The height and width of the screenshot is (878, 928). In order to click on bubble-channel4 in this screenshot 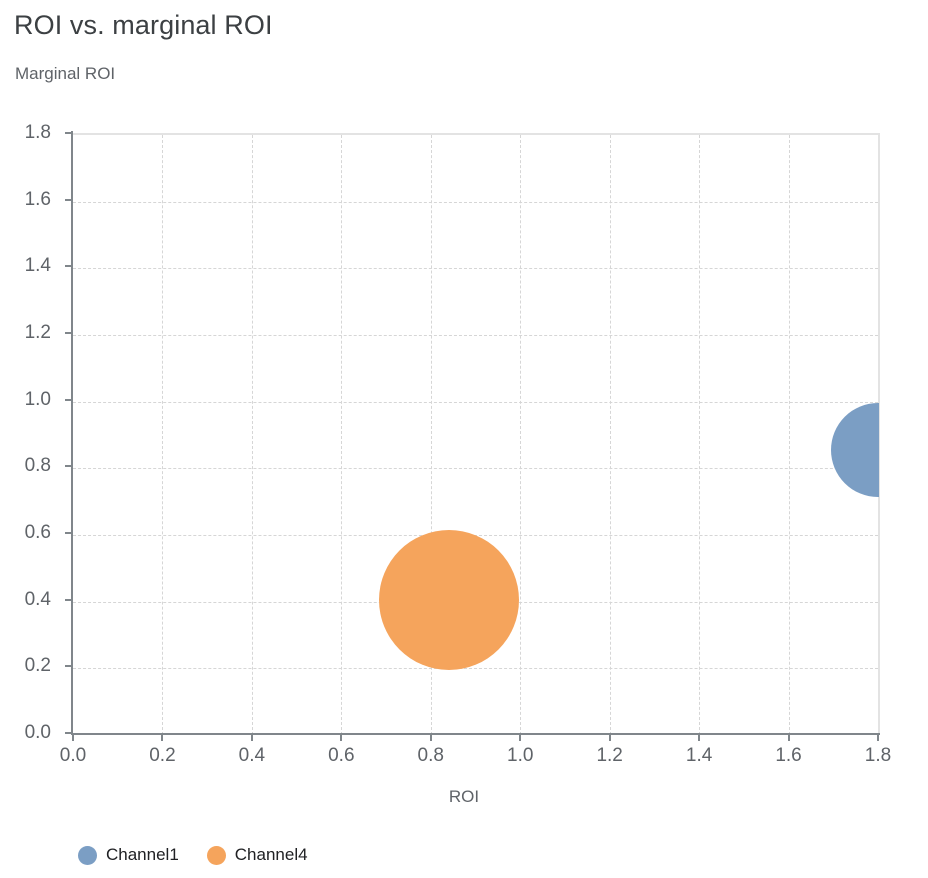, I will do `click(448, 599)`.